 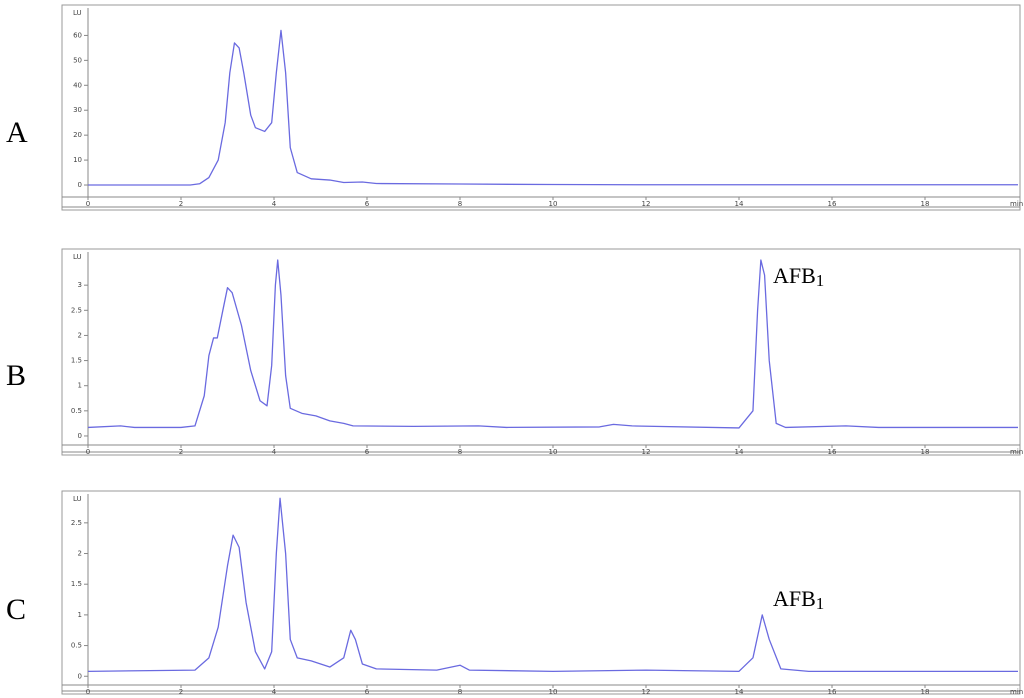 I want to click on panel-label: C, so click(x=16, y=609).